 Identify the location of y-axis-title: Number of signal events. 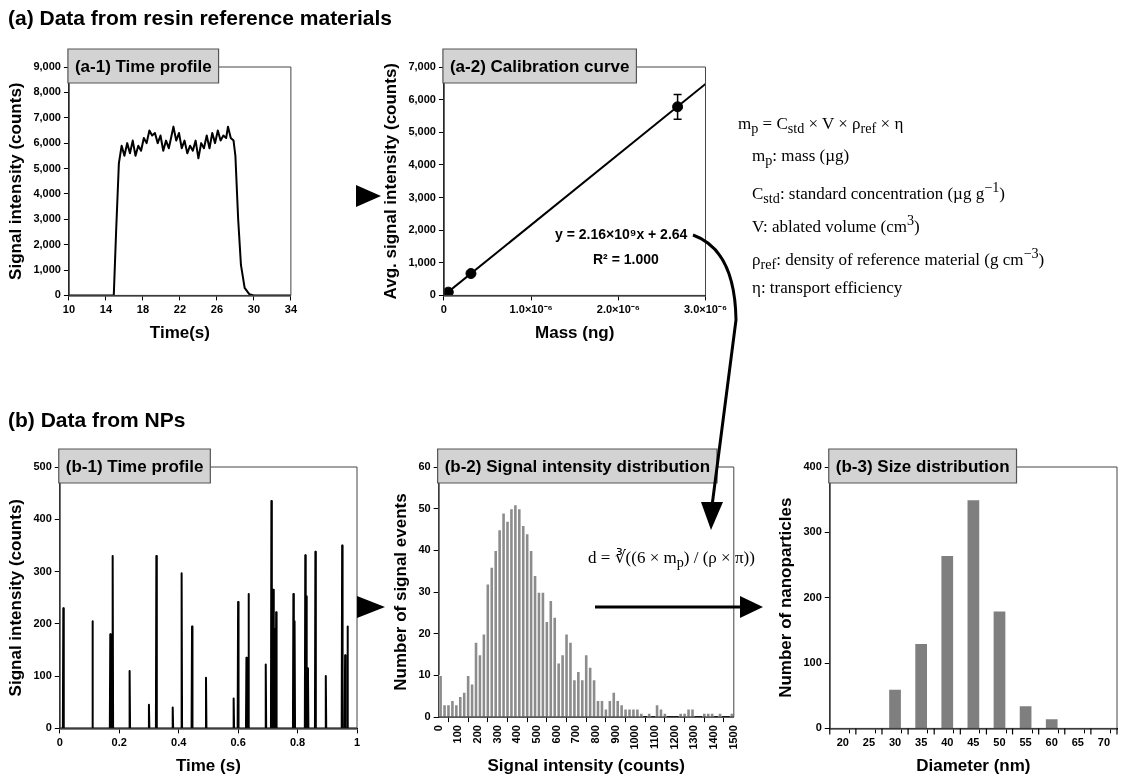
(400, 592).